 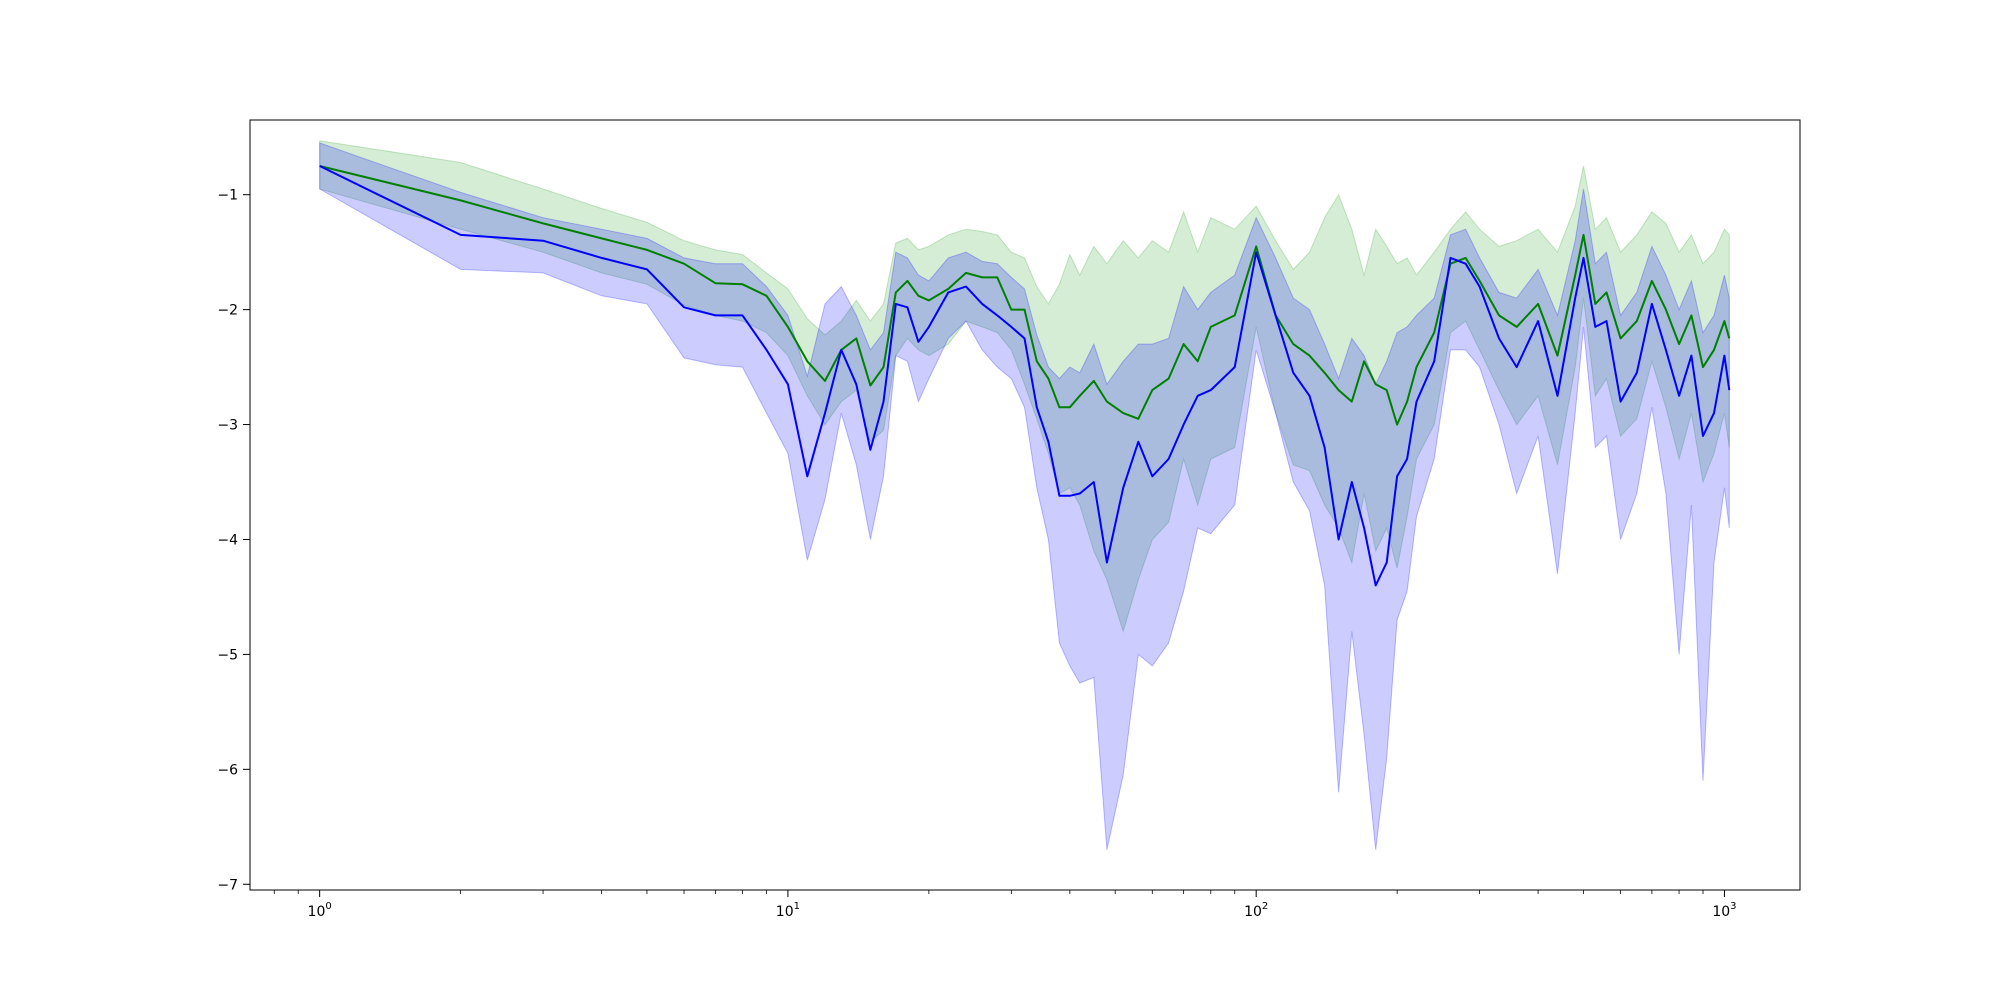 What do you see at coordinates (320, 910) in the screenshot?
I see `x-tick-label: 10⁰` at bounding box center [320, 910].